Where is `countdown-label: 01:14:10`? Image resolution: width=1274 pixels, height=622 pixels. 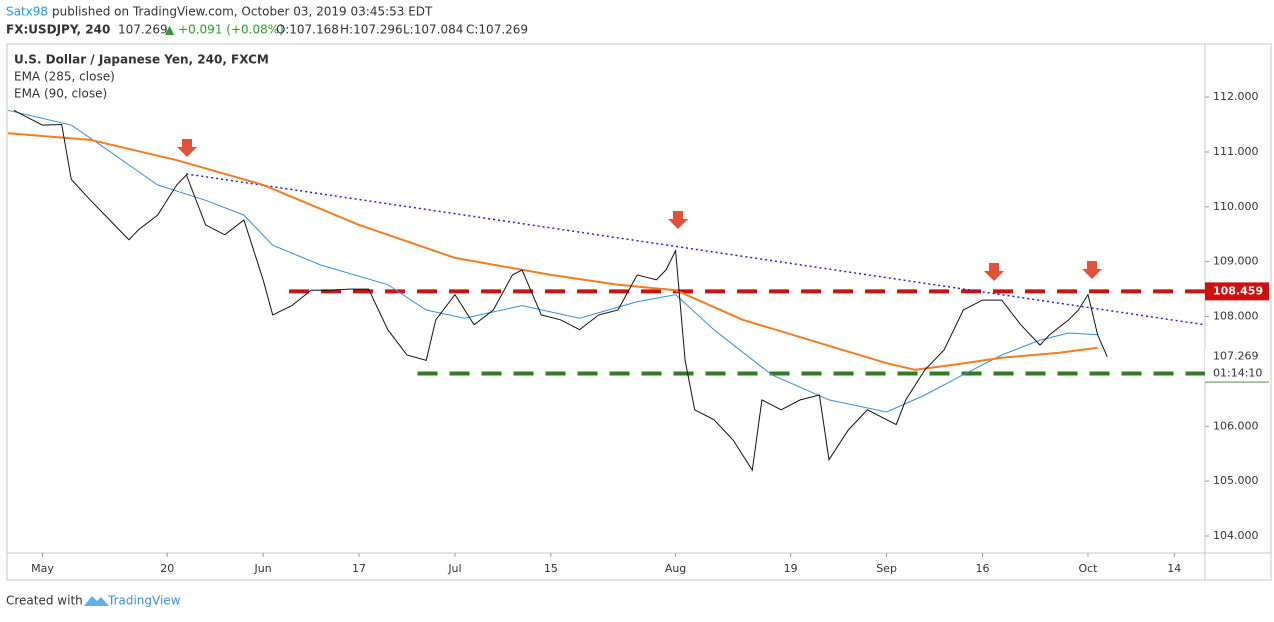
countdown-label: 01:14:10 is located at coordinates (1237, 373).